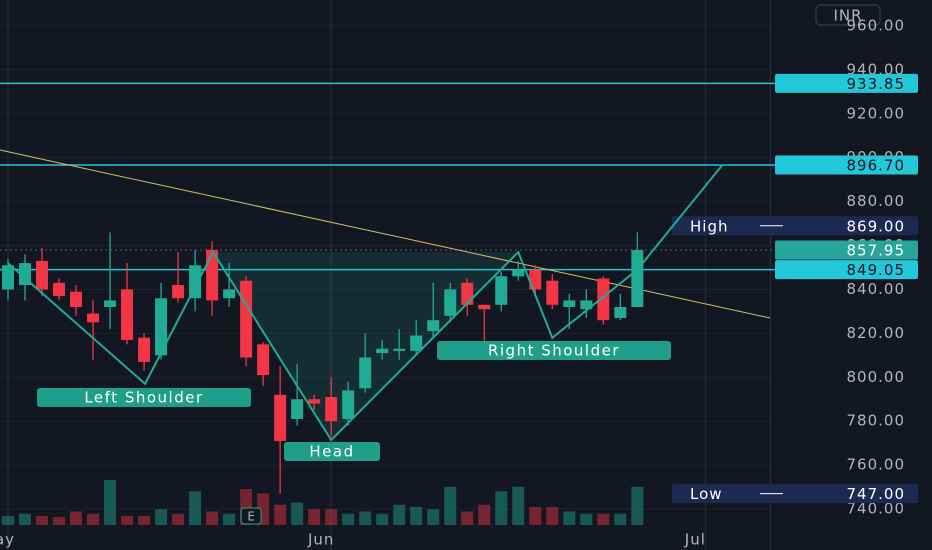 This screenshot has height=550, width=932. I want to click on currency: INR, so click(847, 16).